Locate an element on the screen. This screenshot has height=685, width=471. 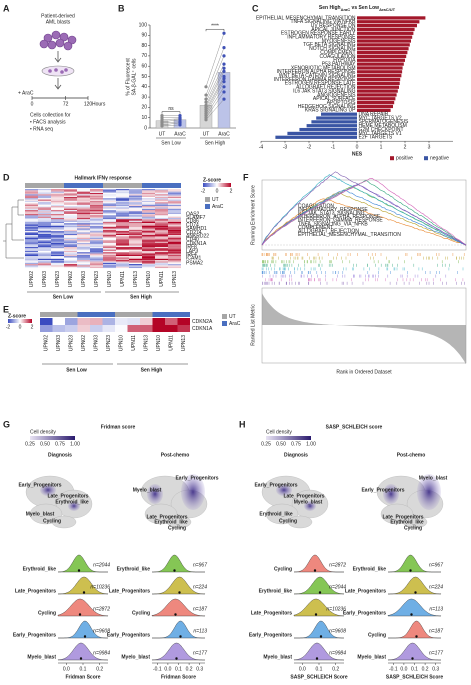
y-axis-label: SA-β-GAL⁺ cells is located at coordinates (134, 76).